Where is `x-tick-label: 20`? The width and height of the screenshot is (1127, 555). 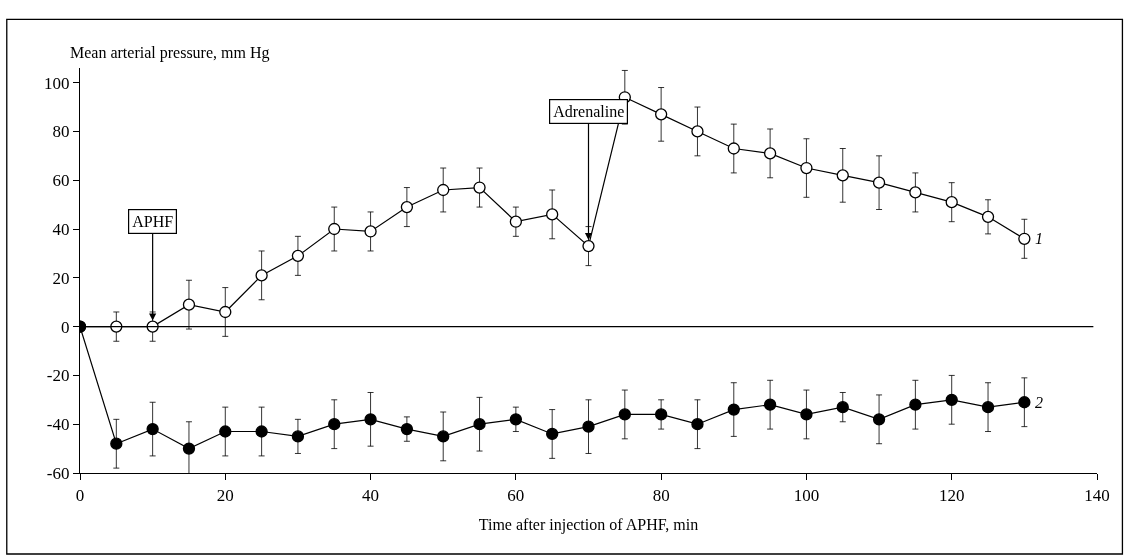
x-tick-label: 20 is located at coordinates (225, 495).